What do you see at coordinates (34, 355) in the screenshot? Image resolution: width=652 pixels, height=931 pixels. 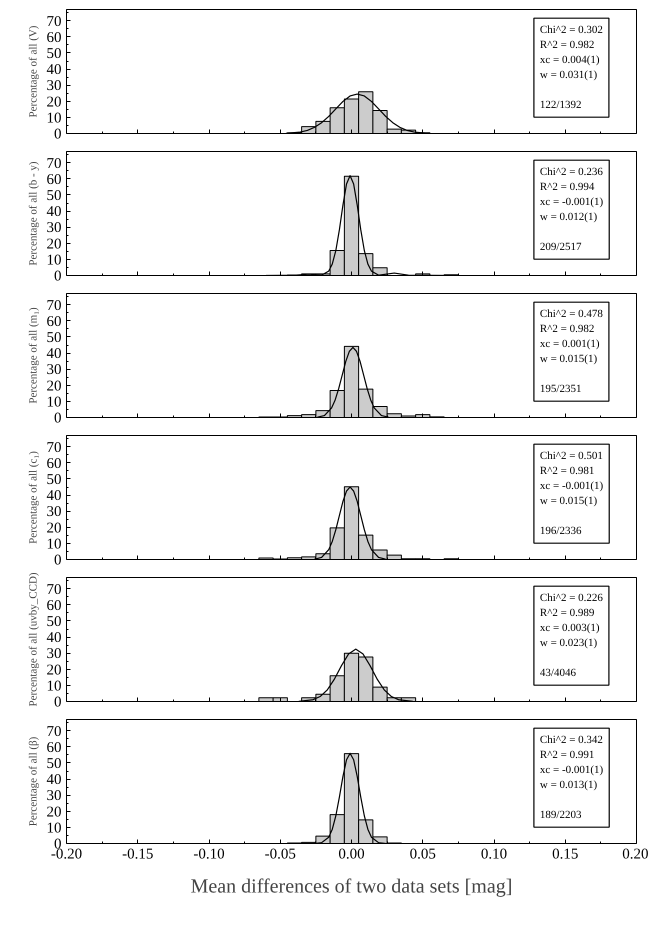 I see `y-axis-title: Percentage of all (m₁)` at bounding box center [34, 355].